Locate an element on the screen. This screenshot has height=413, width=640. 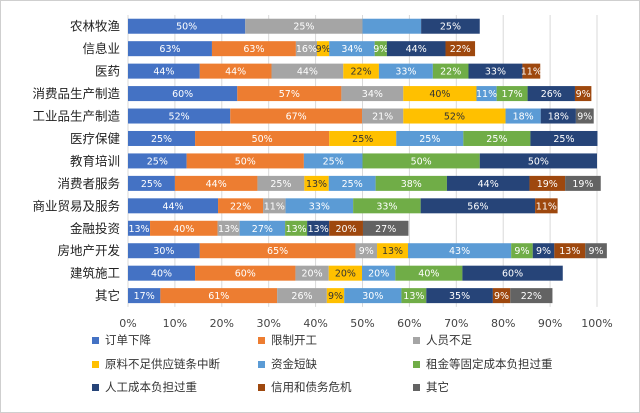
legend-label: 原料不足供应链条中断 is located at coordinates (162, 364).